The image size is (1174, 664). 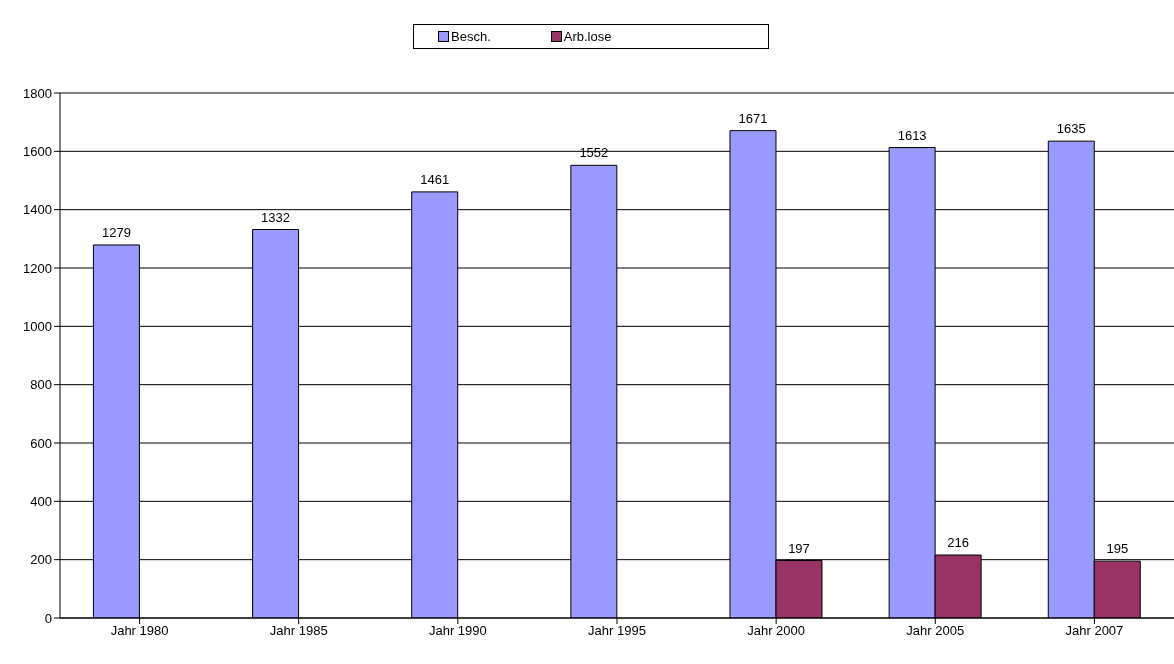 What do you see at coordinates (470, 36) in the screenshot?
I see `legend-label: Besch.` at bounding box center [470, 36].